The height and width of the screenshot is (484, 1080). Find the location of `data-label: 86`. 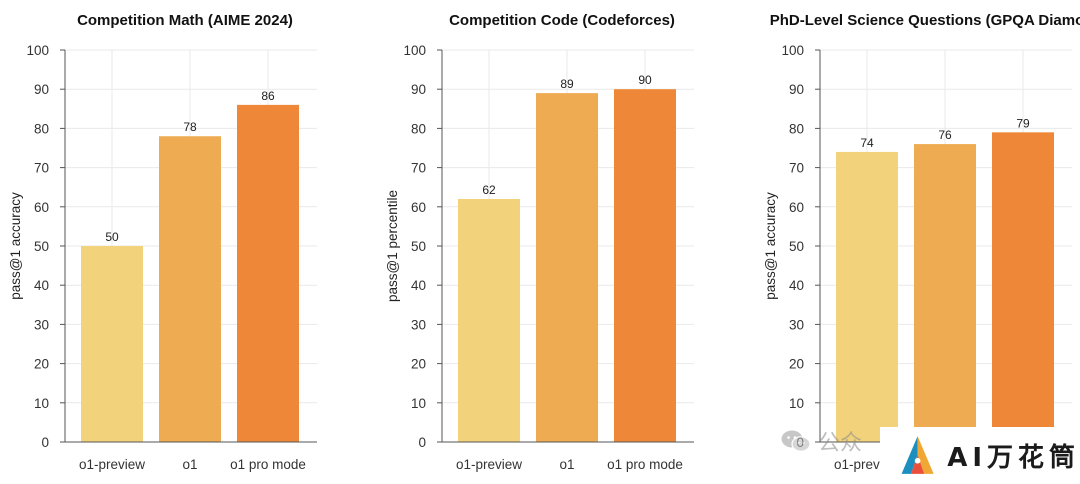

data-label: 86 is located at coordinates (268, 96).